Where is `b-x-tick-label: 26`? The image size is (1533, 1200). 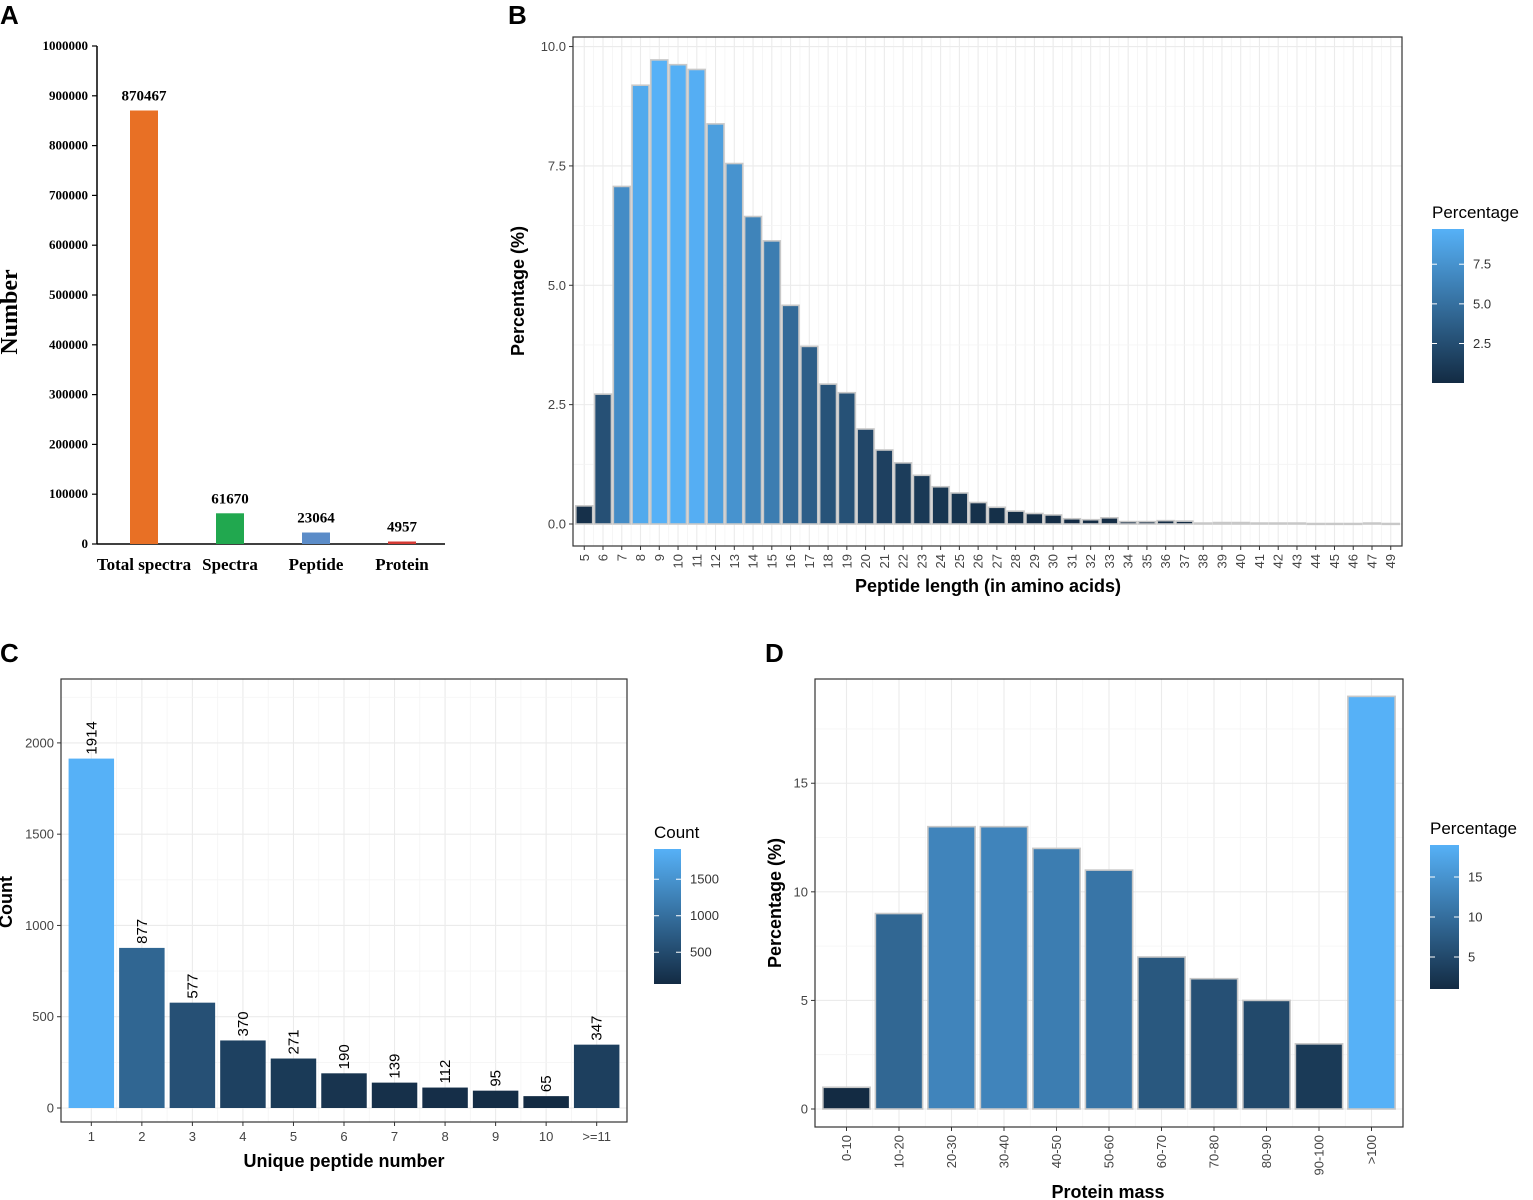
b-x-tick-label: 26 is located at coordinates (978, 561).